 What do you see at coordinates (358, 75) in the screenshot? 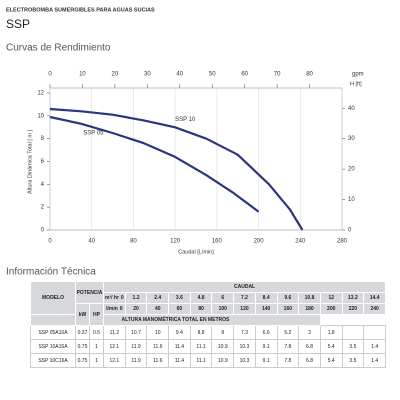
I see `x2-label: gpm` at bounding box center [358, 75].